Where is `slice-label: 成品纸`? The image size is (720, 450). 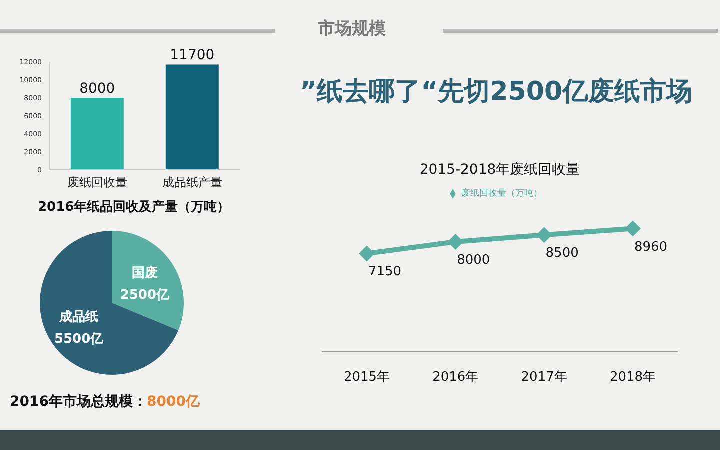 slice-label: 成品纸 is located at coordinates (78, 317).